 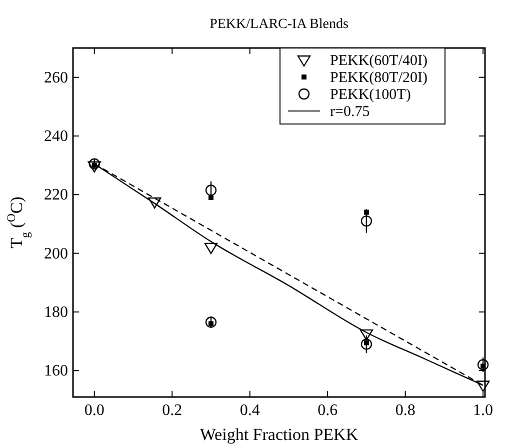 I want to click on x-tick-label: 1.0, so click(x=483, y=410).